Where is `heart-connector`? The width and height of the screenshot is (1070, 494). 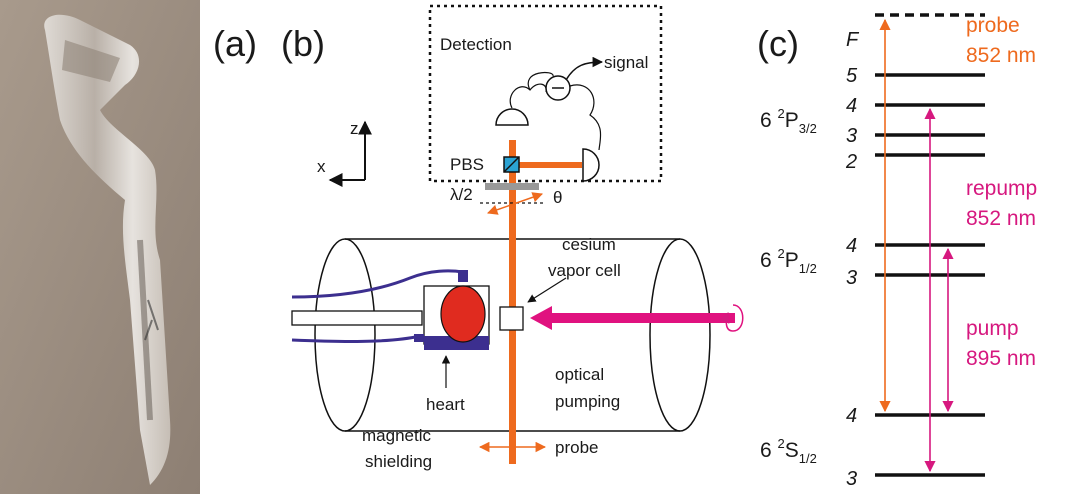
heart-connector is located at coordinates (419, 338).